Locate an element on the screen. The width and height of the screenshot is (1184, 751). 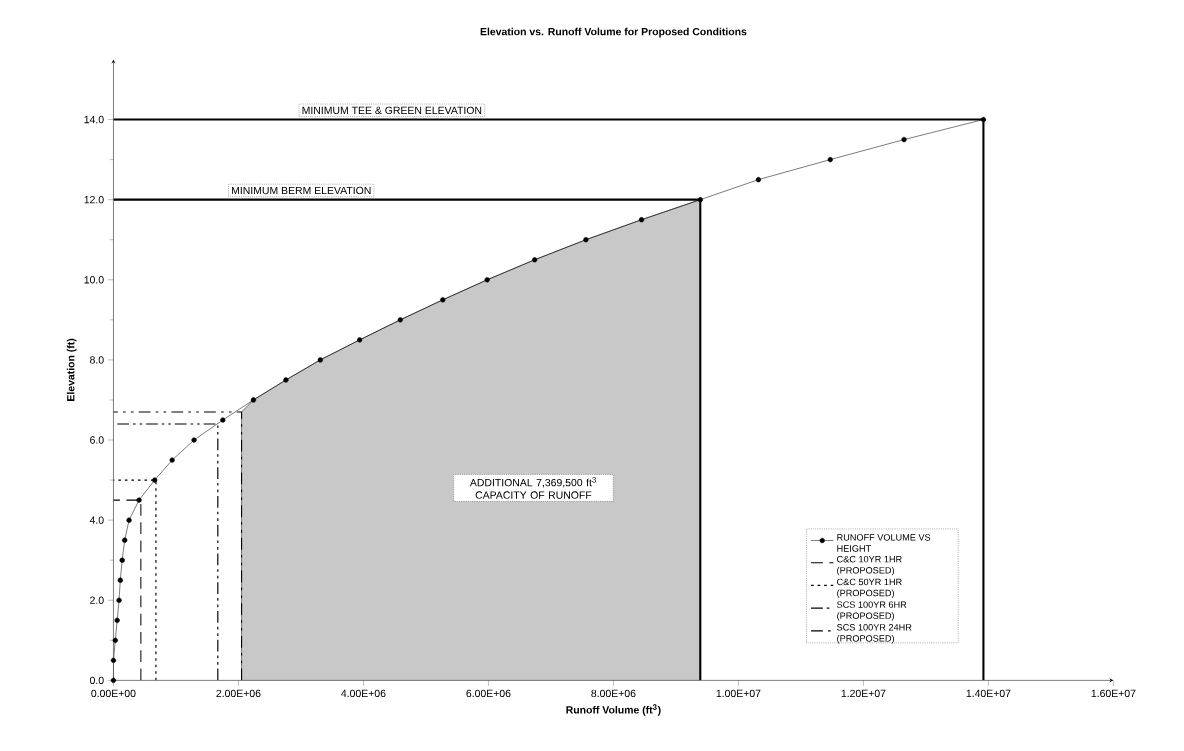
legend-label: C&C 50YR 1HR (PROPOSED) is located at coordinates (869, 588).